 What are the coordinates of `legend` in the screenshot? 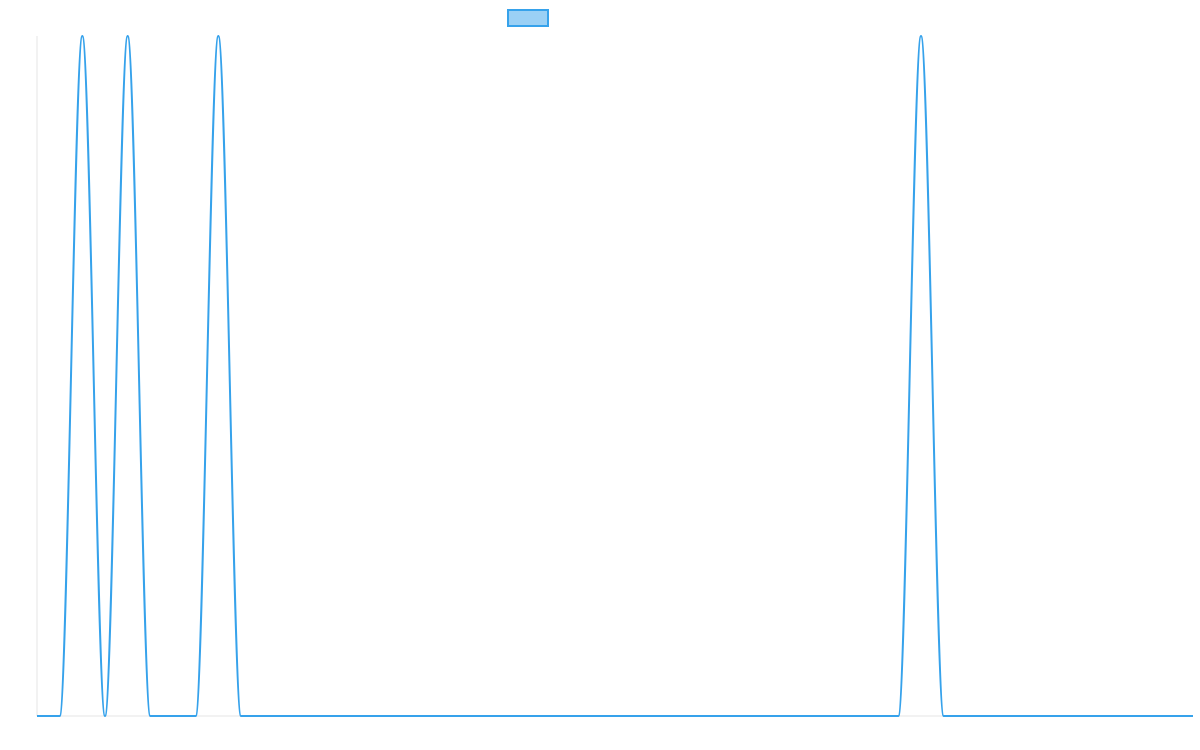 It's located at (528, 18).